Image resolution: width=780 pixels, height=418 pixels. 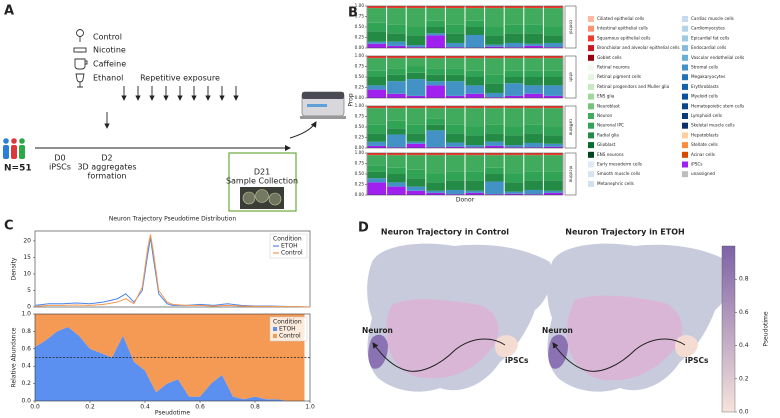 What do you see at coordinates (27, 240) in the screenshot?
I see `y-tick-label: 20` at bounding box center [27, 240].